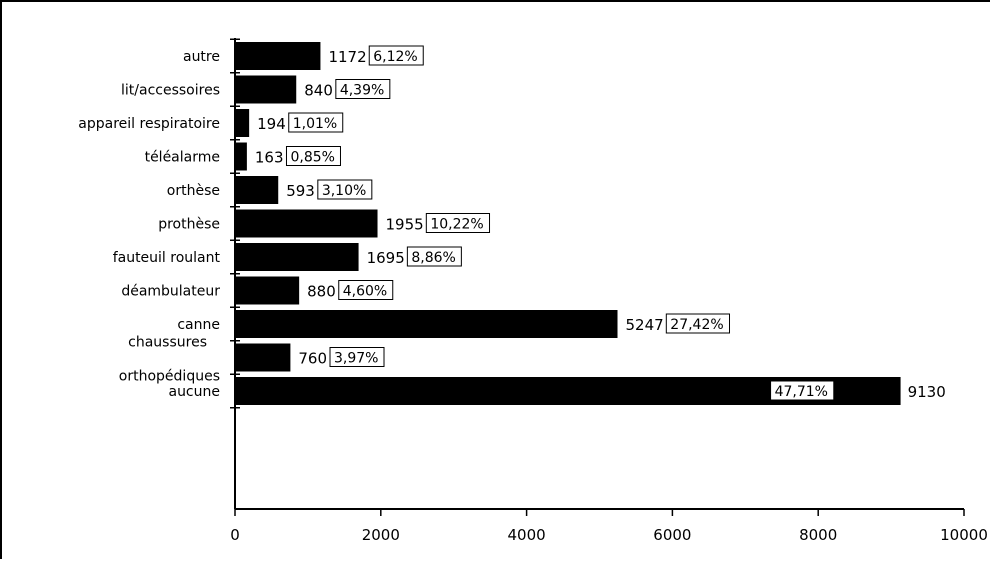 Image resolution: width=990 pixels, height=564 pixels. What do you see at coordinates (235, 535) in the screenshot?
I see `x-tick-label: 0` at bounding box center [235, 535].